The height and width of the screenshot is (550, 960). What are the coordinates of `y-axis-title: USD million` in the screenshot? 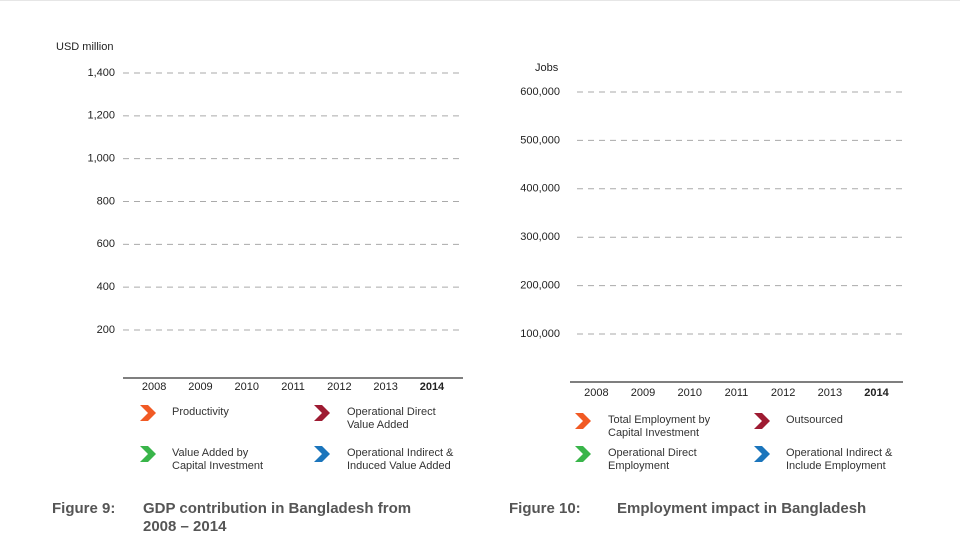 It's located at (84, 47).